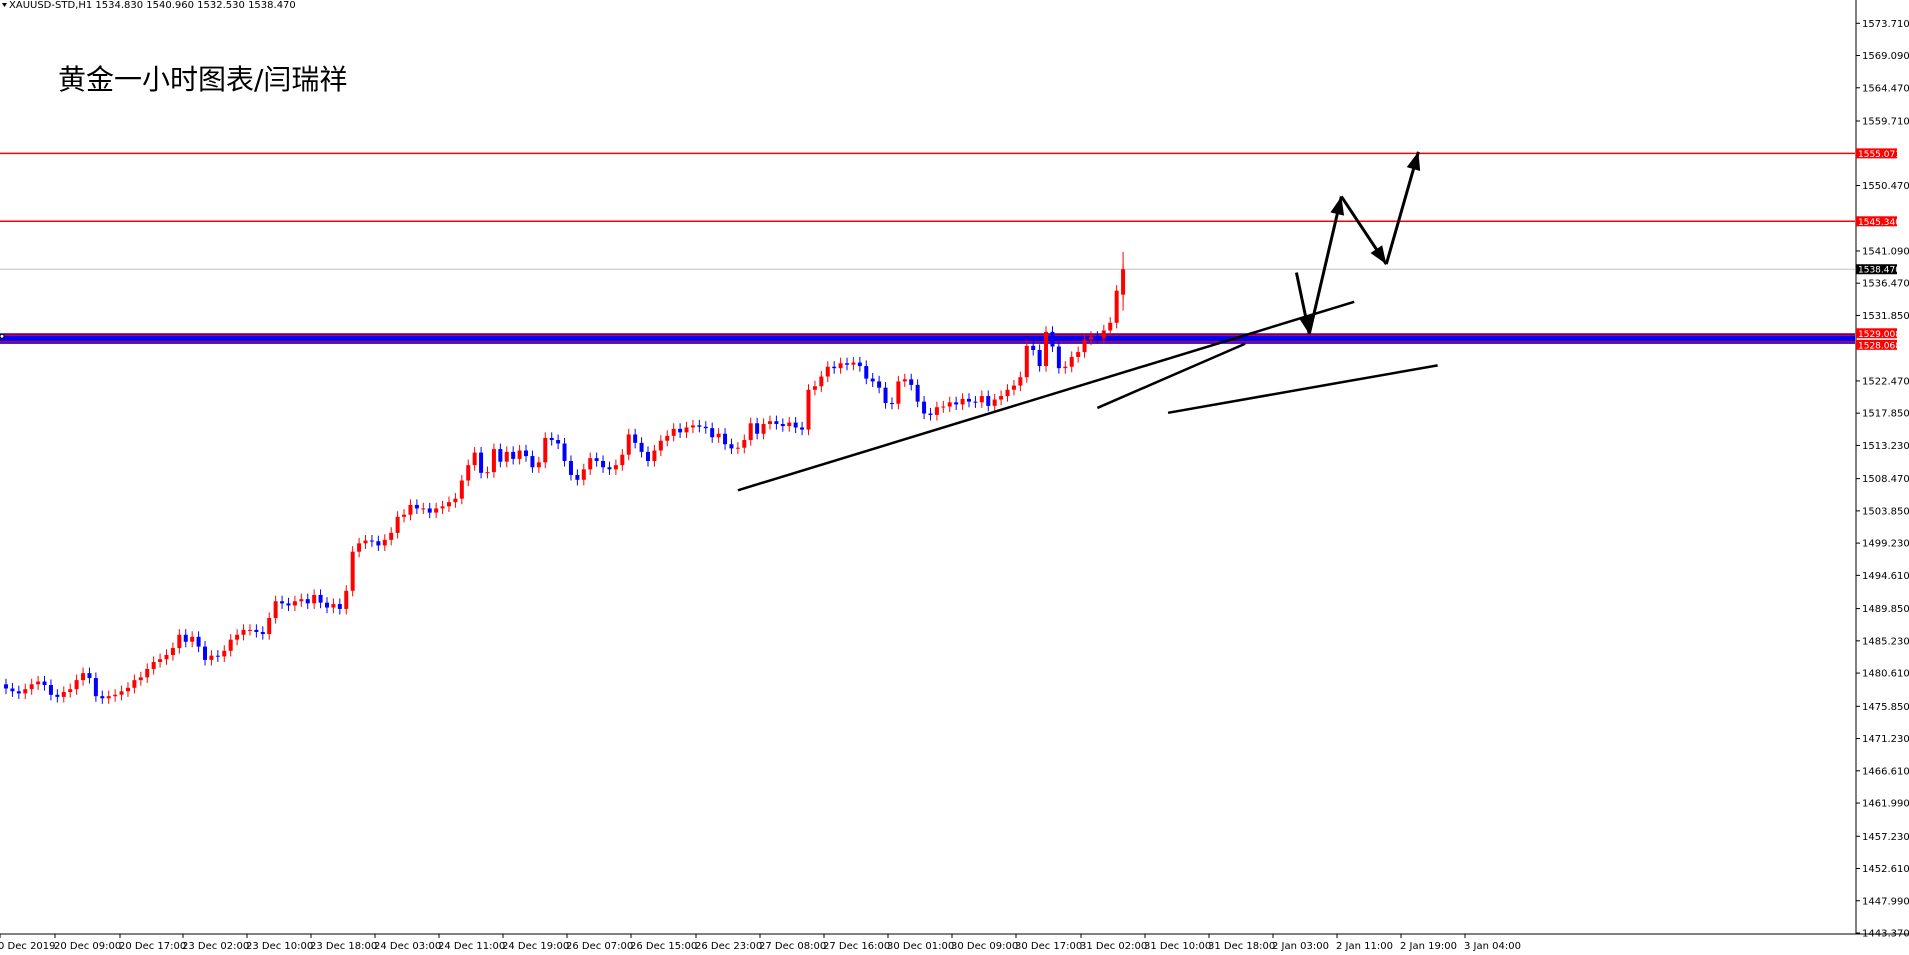 The height and width of the screenshot is (955, 1909). What do you see at coordinates (215, 946) in the screenshot?
I see `time-tick-label: 23 Dec 02:00` at bounding box center [215, 946].